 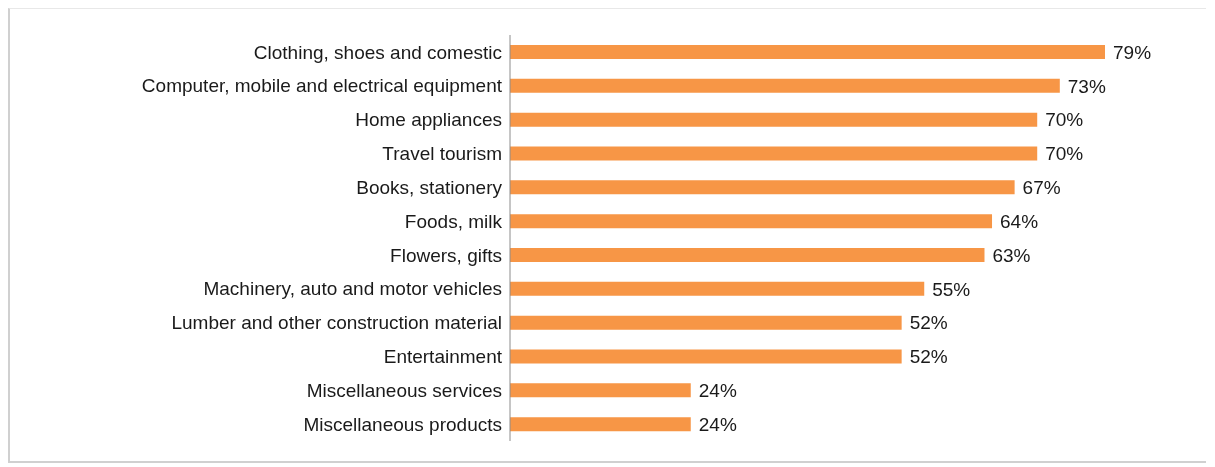 What do you see at coordinates (1041, 188) in the screenshot?
I see `data-label: 67%` at bounding box center [1041, 188].